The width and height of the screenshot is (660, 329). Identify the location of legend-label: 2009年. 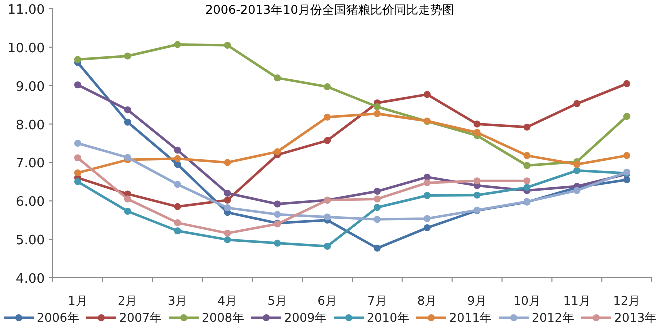
(306, 318).